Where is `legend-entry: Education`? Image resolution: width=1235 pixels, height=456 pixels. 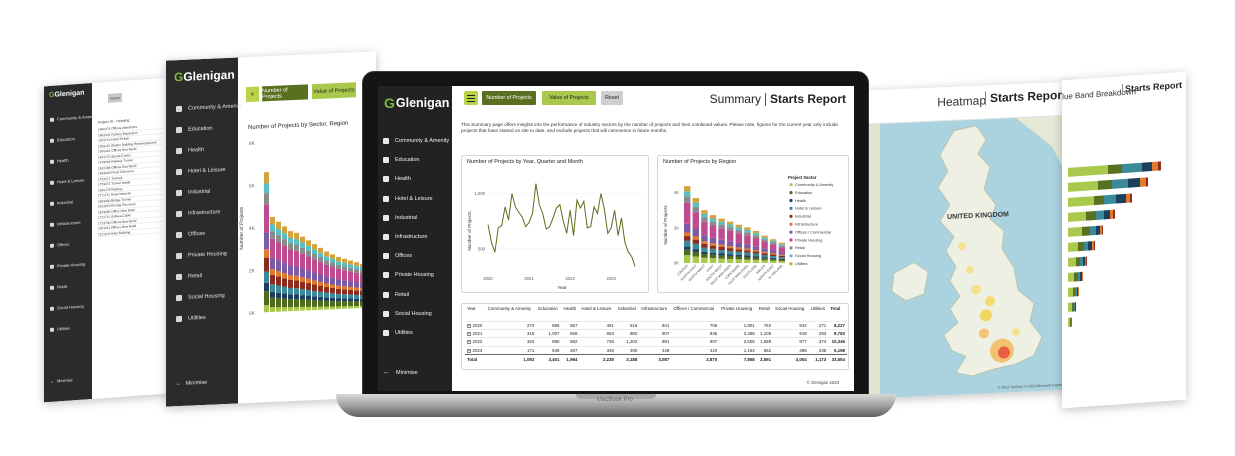 legend-entry: Education is located at coordinates (803, 192).